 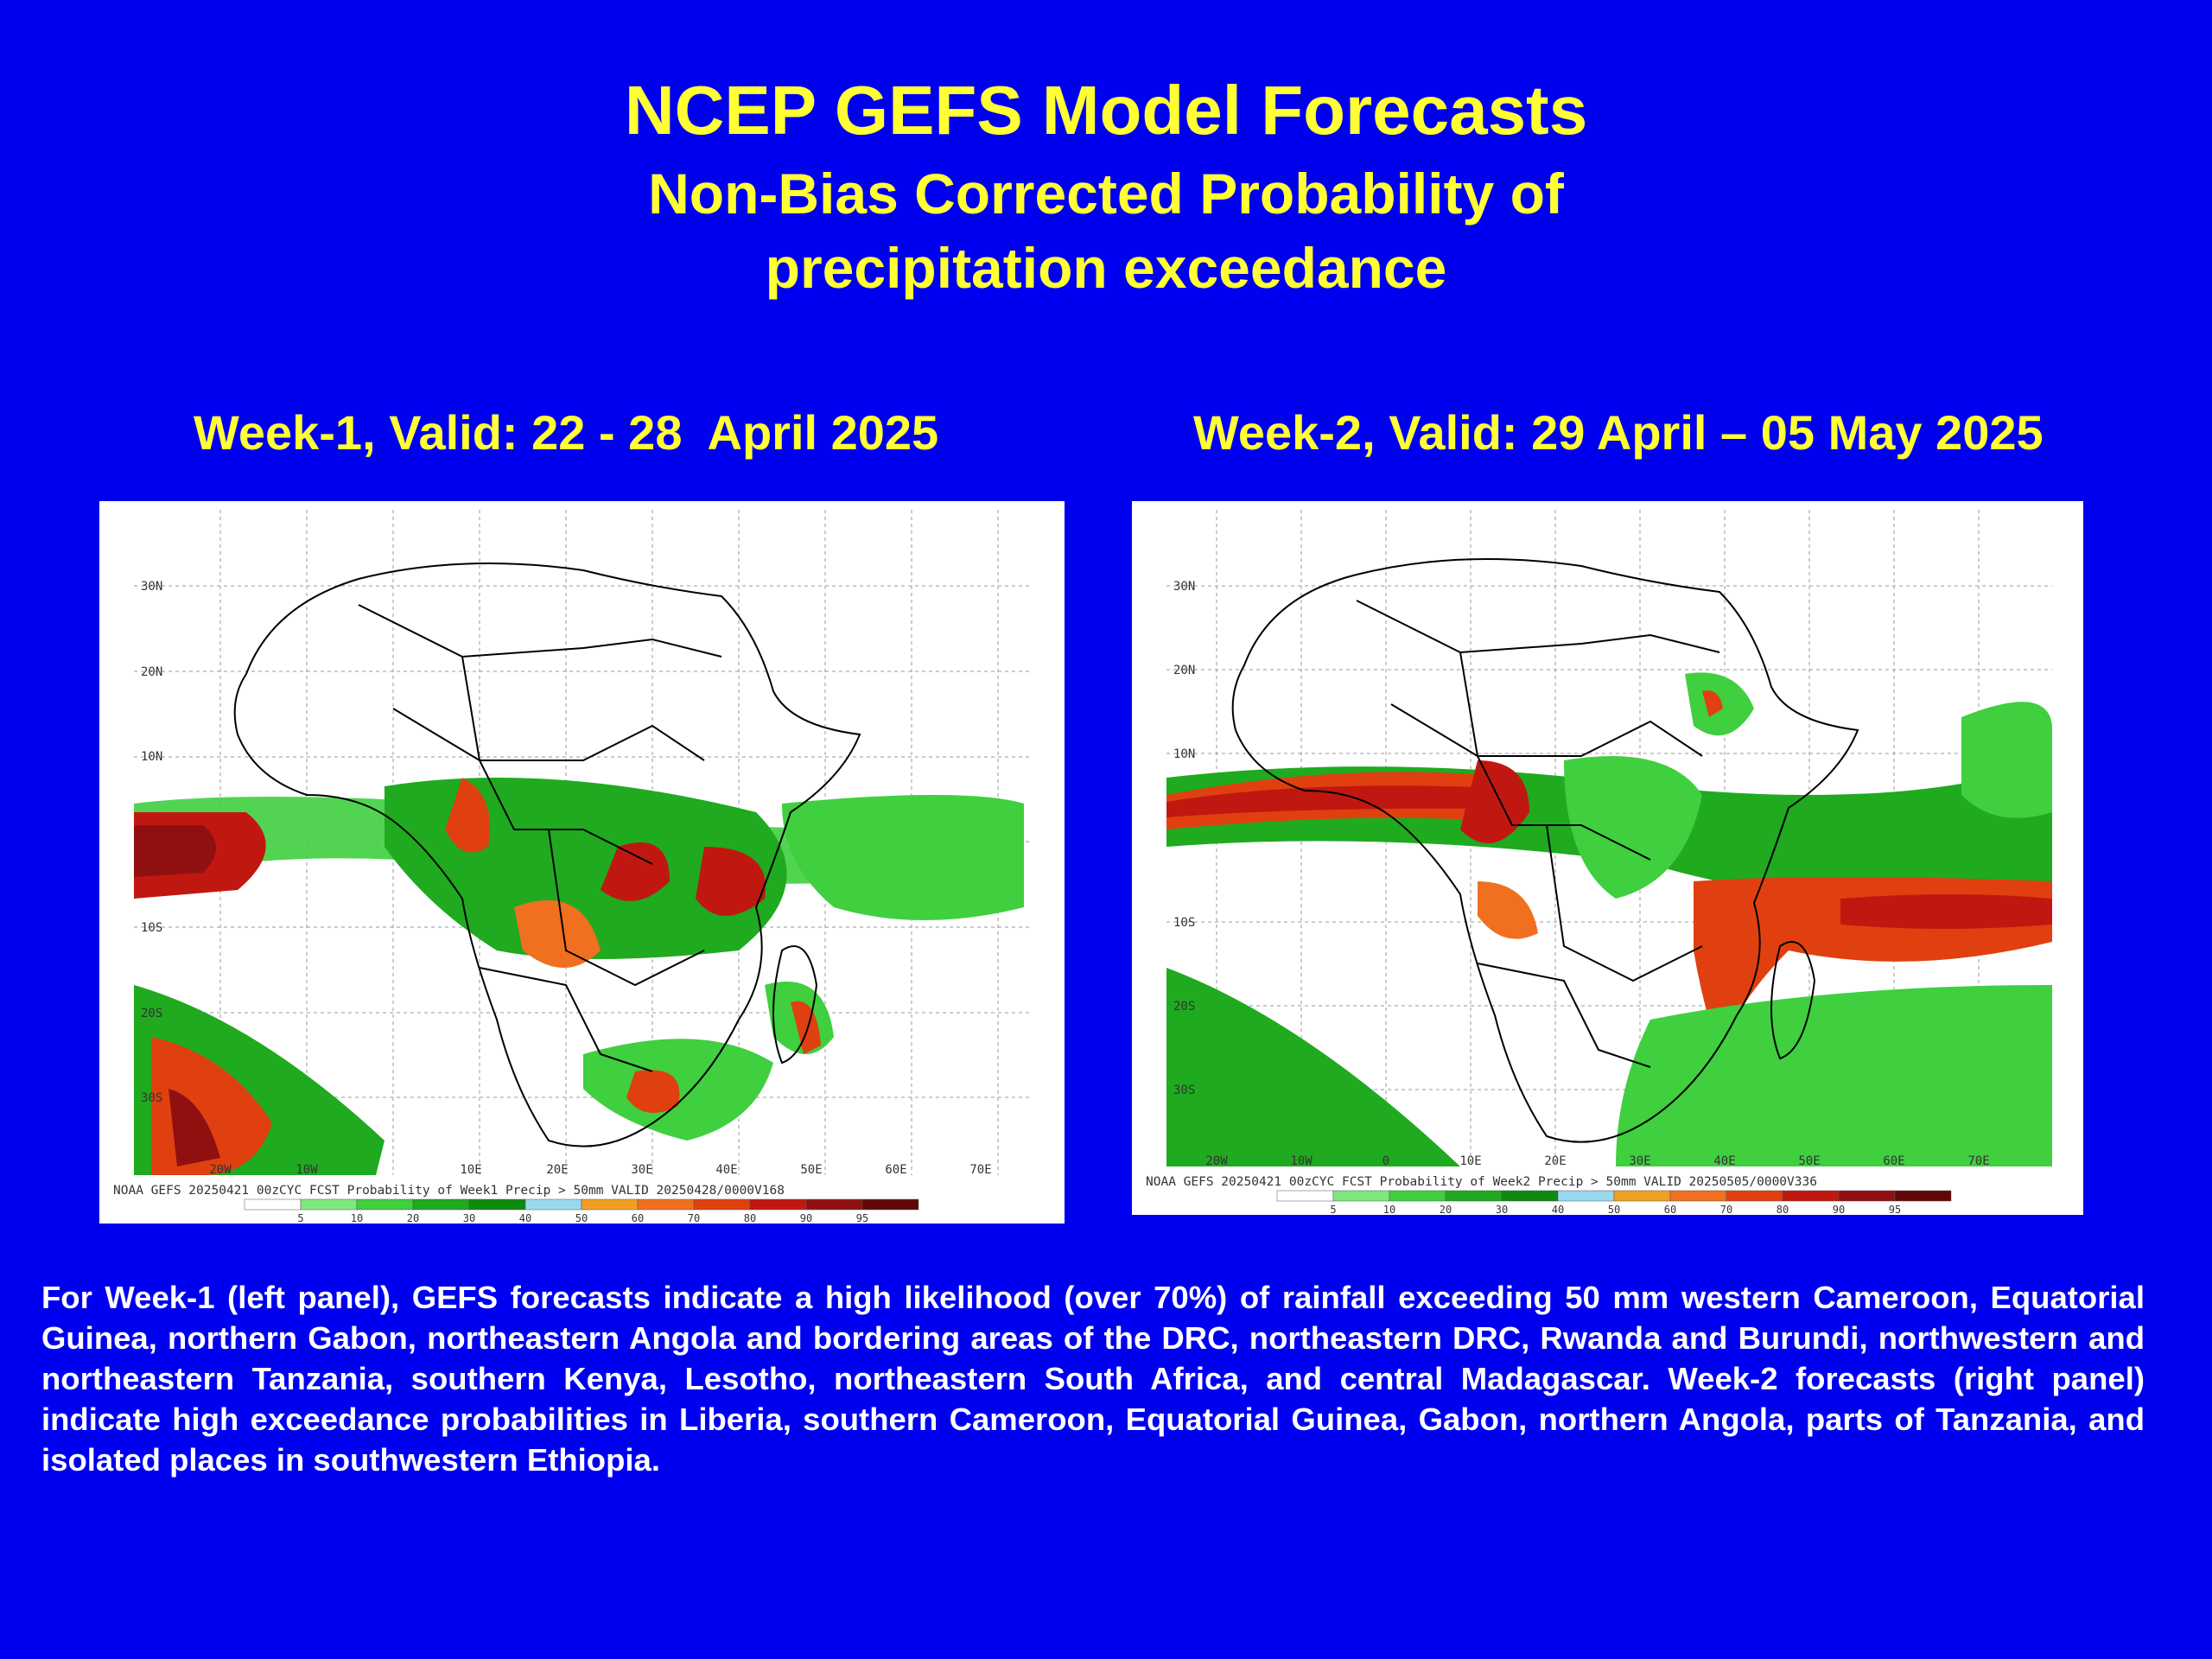 I want to click on week1-heading: Week-1, Valid: 22 - 28 April 2025, so click(x=566, y=432).